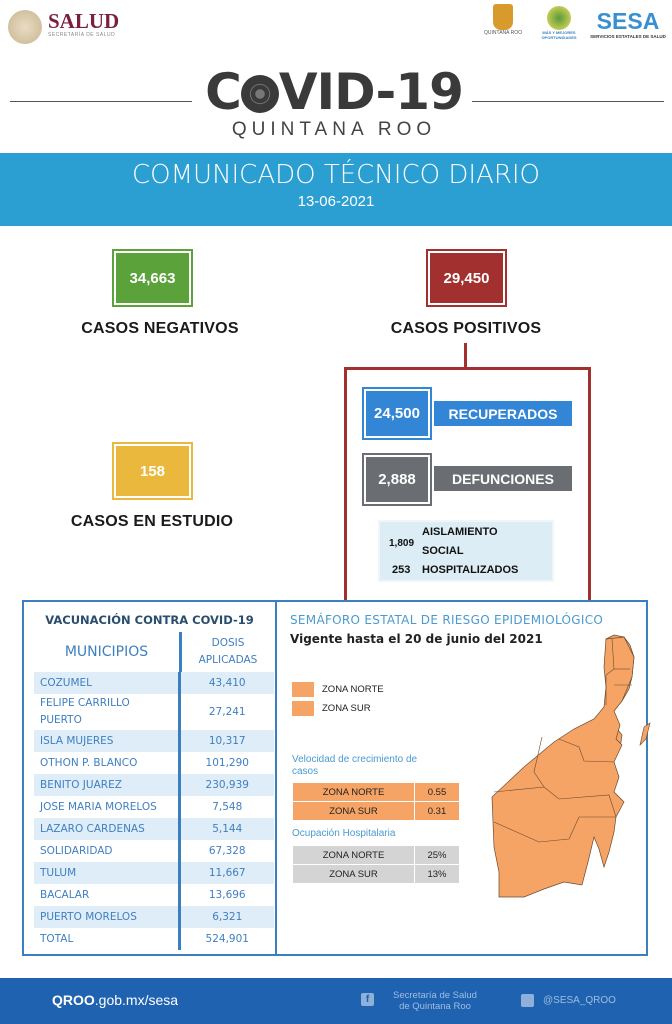  Describe the element at coordinates (344, 833) in the screenshot. I see `ocupacion-title: Ocupación Hospitalaria` at that location.